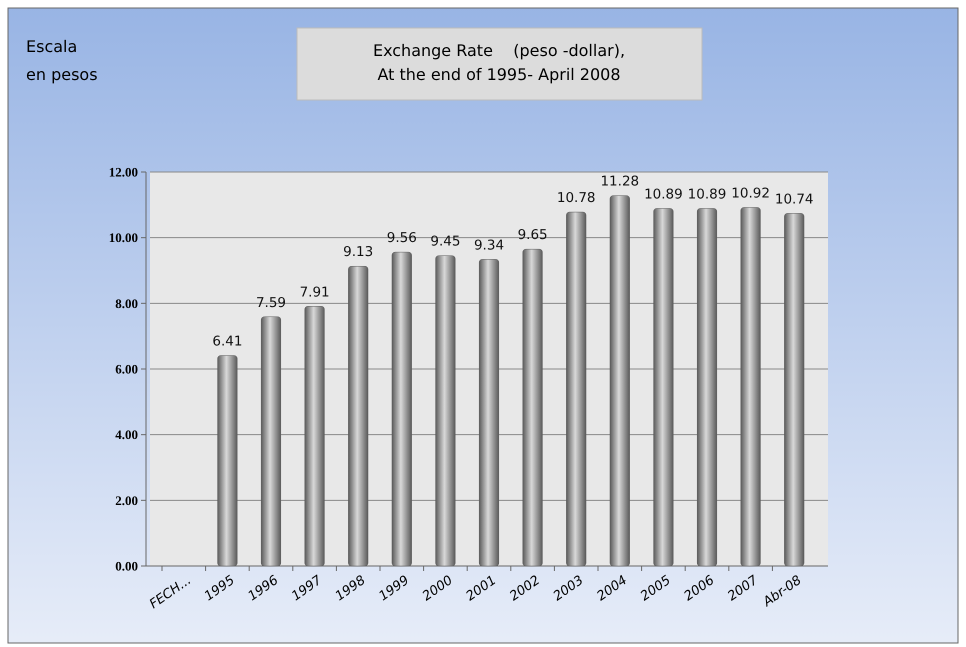  Describe the element at coordinates (315, 292) in the screenshot. I see `data-label: 7.91` at that location.